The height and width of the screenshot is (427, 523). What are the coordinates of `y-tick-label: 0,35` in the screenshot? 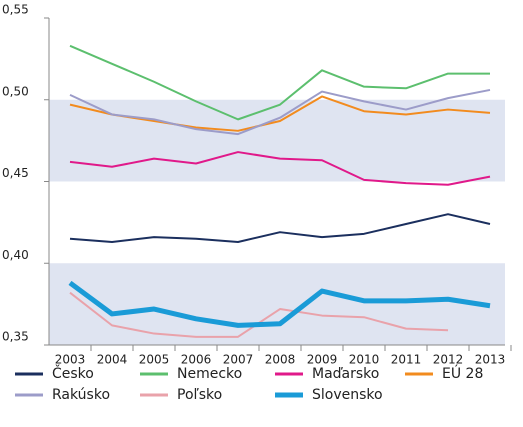 It's located at (15, 337).